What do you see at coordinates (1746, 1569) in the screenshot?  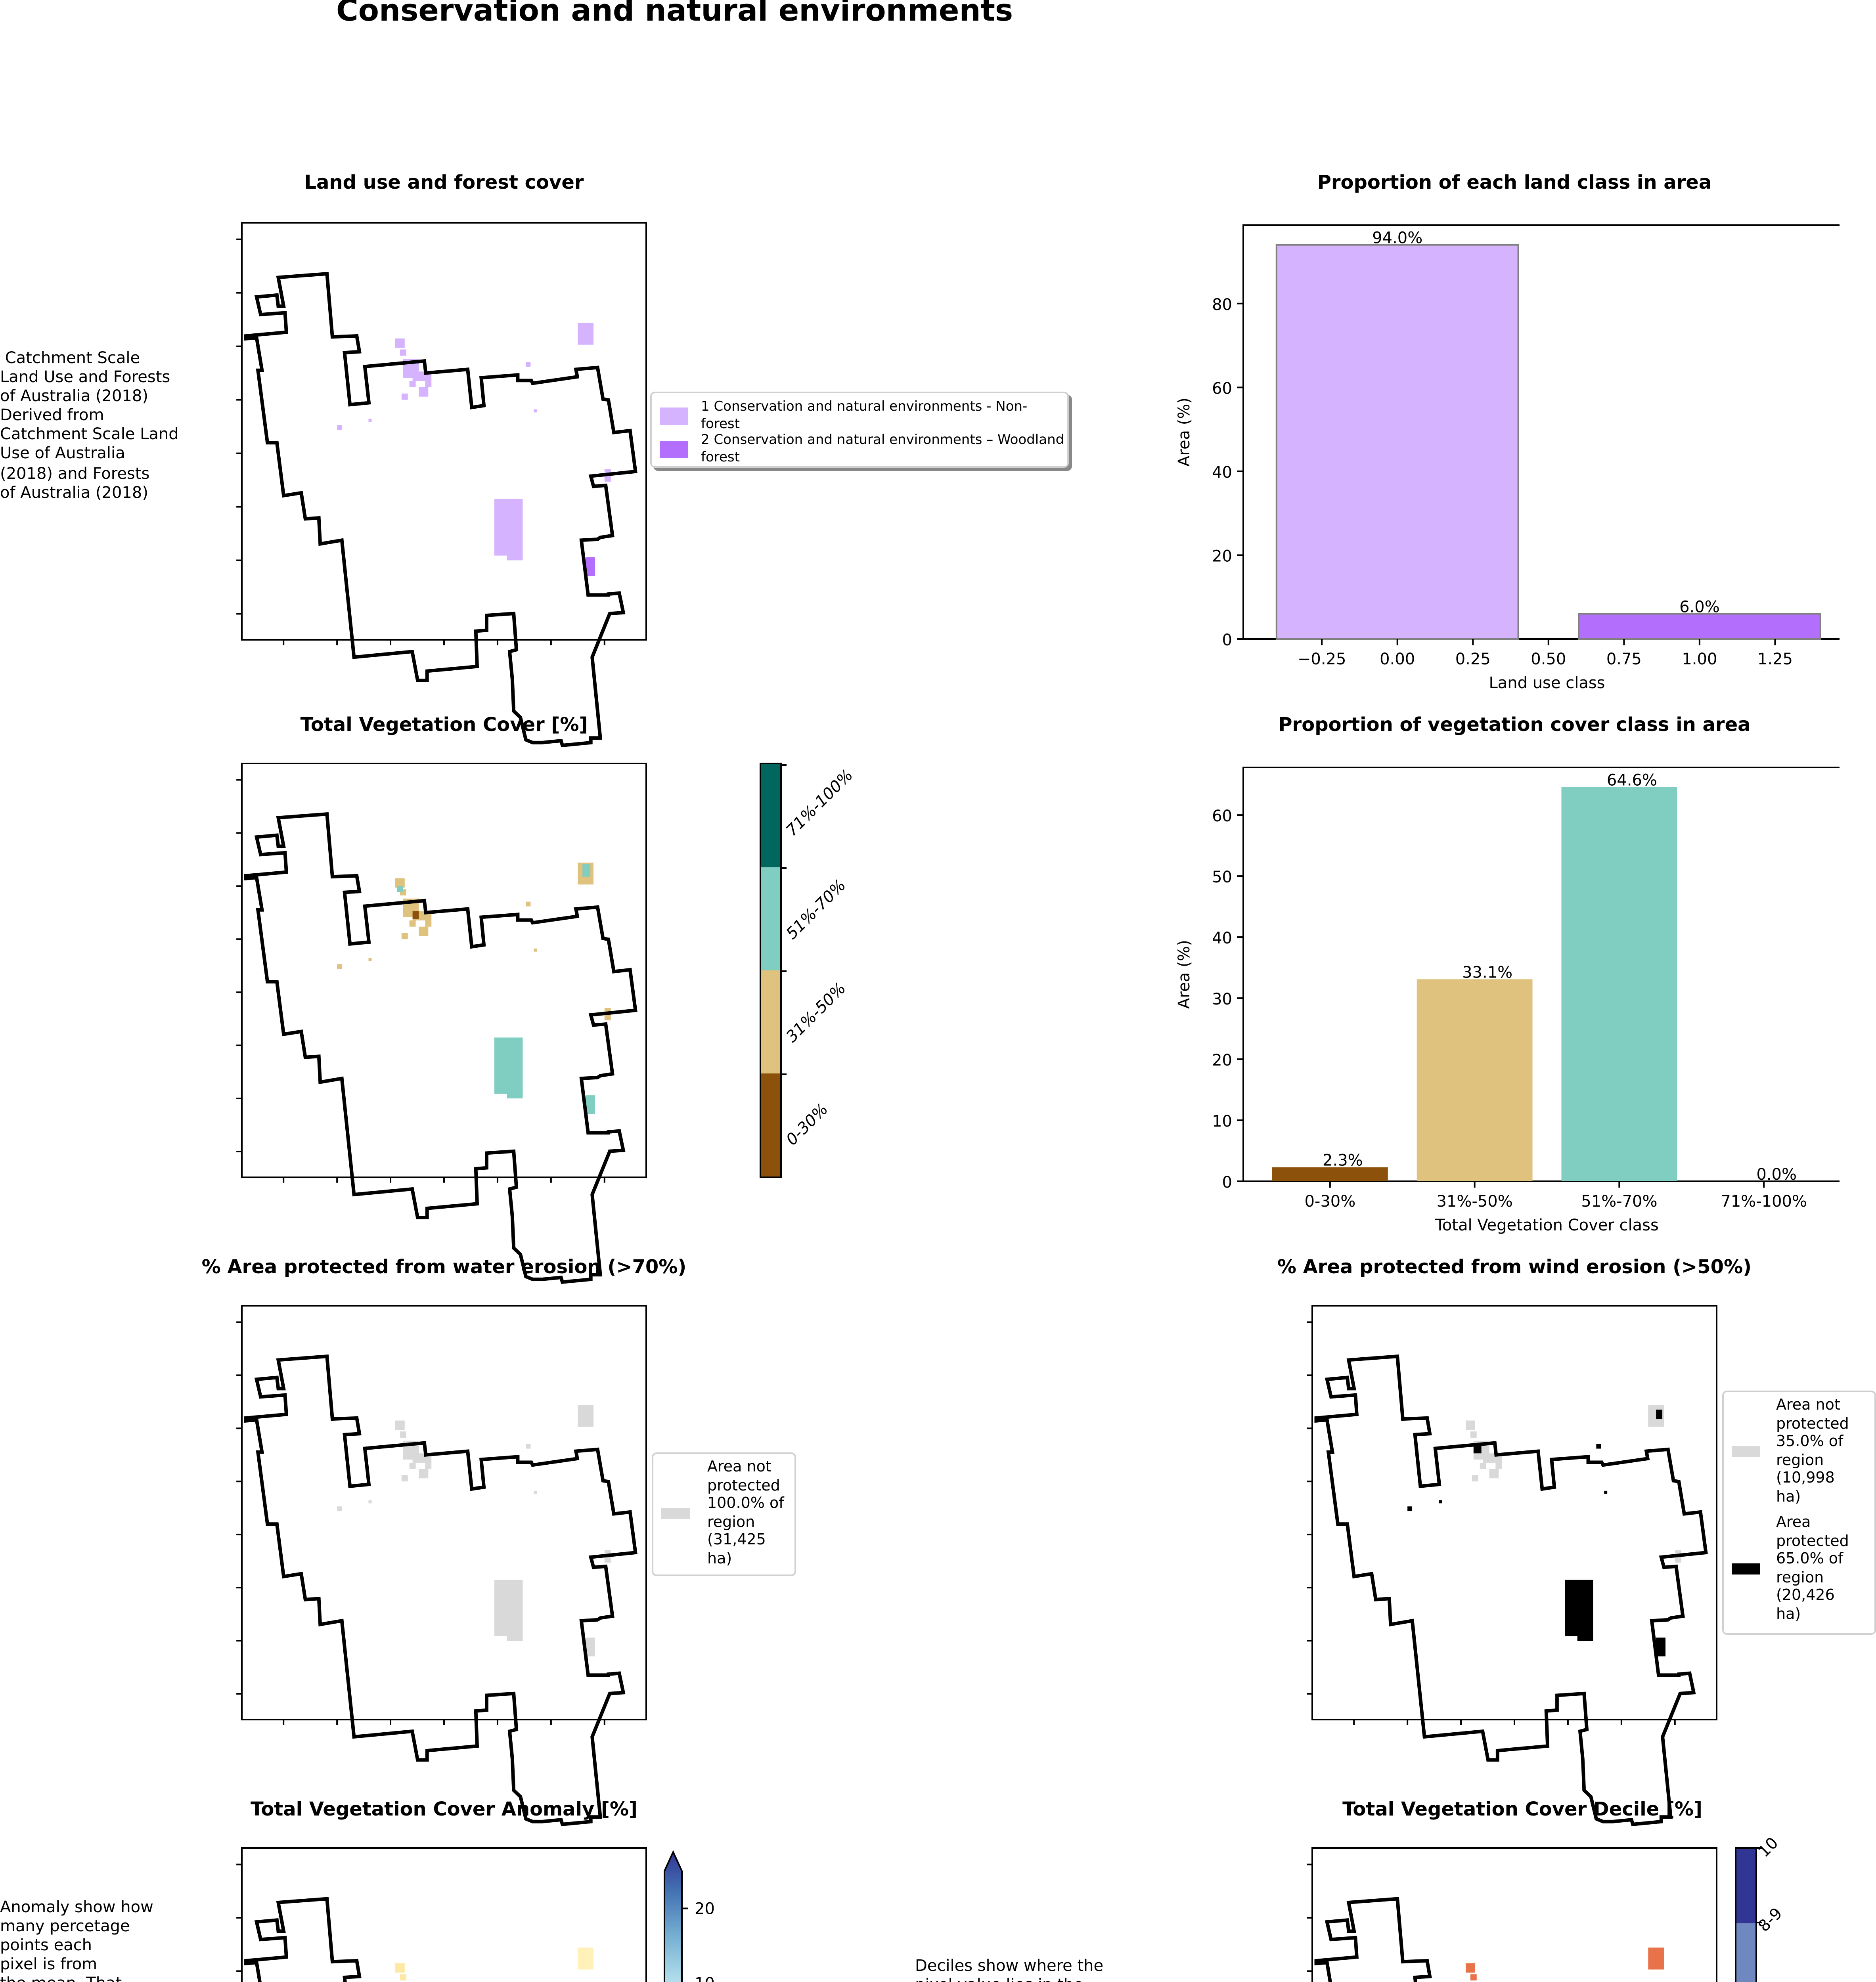 I see `swatch-protected` at bounding box center [1746, 1569].